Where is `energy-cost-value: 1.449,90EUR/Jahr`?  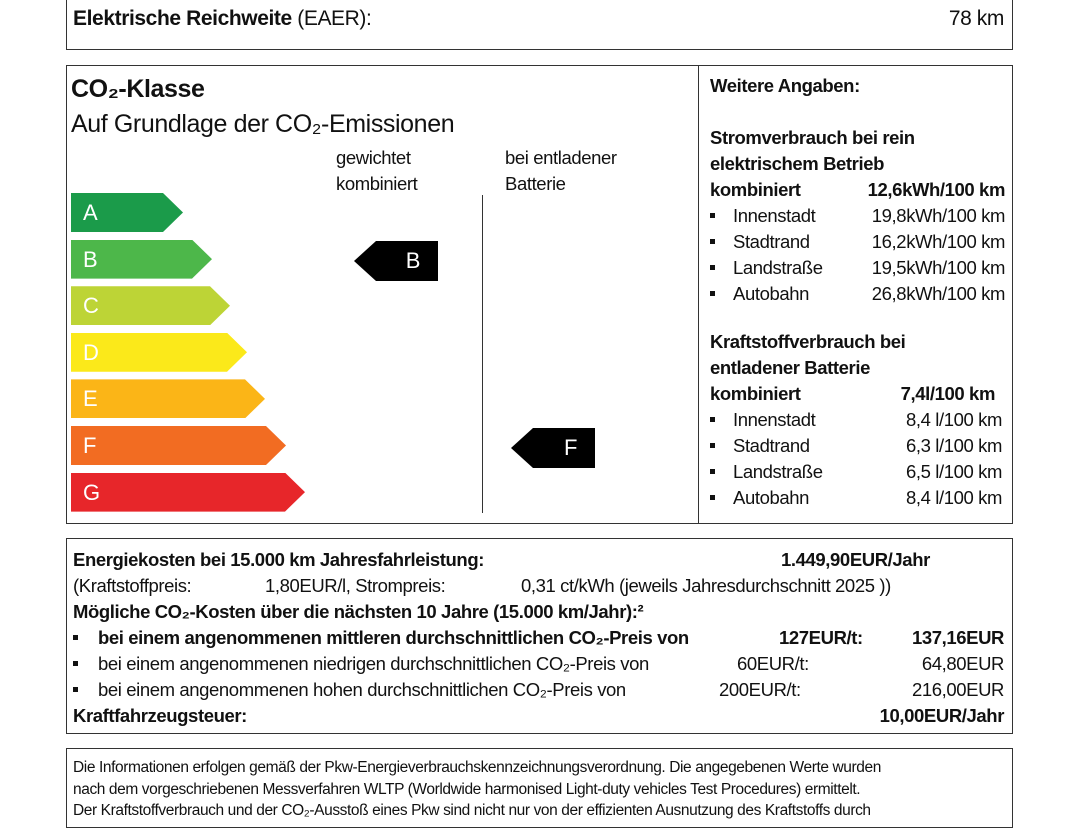
energy-cost-value: 1.449,90EUR/Jahr is located at coordinates (855, 559).